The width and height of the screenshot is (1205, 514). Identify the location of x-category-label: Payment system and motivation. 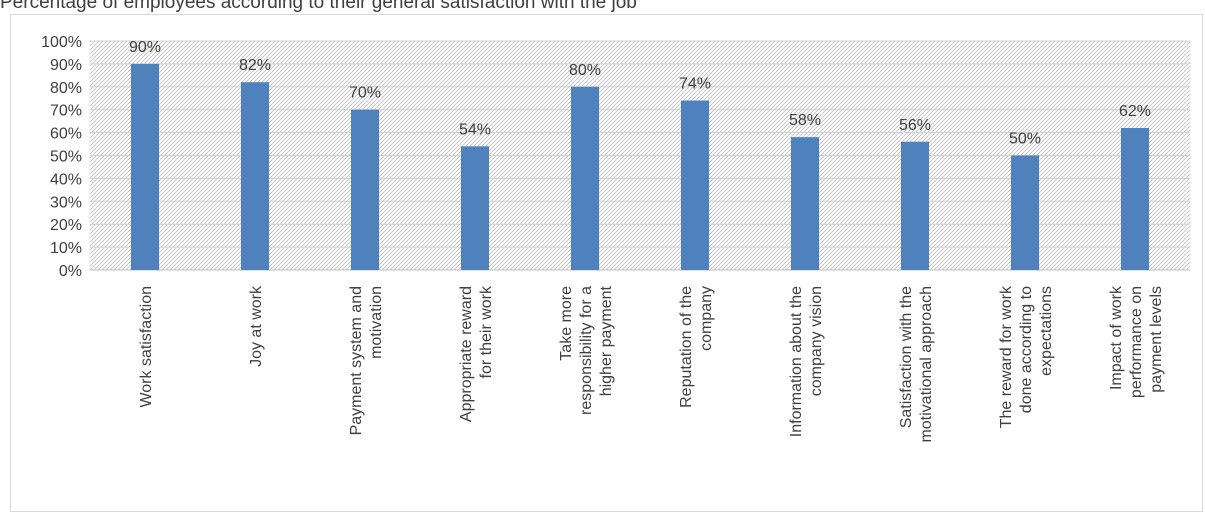
(366, 360).